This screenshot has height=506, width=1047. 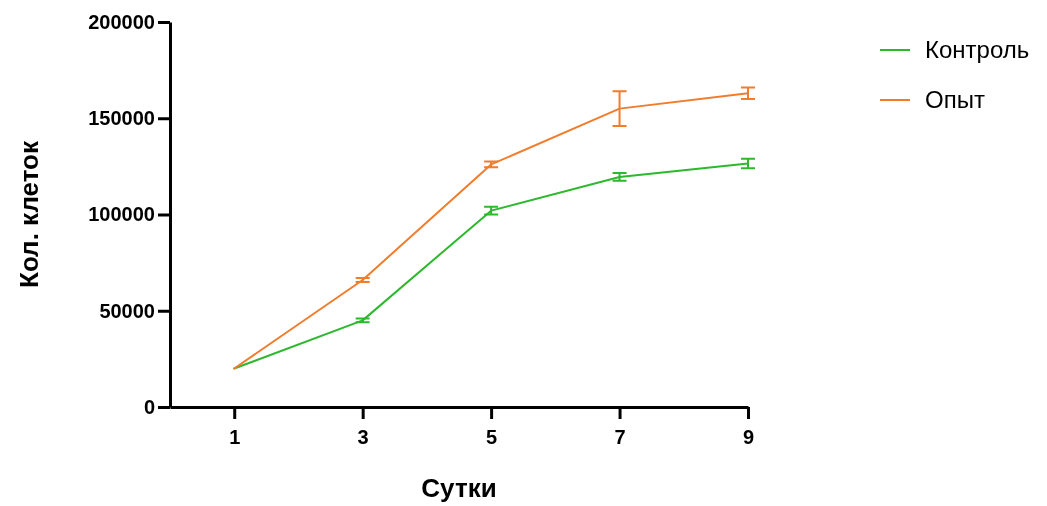 What do you see at coordinates (955, 100) in the screenshot?
I see `legend-label: Опыт` at bounding box center [955, 100].